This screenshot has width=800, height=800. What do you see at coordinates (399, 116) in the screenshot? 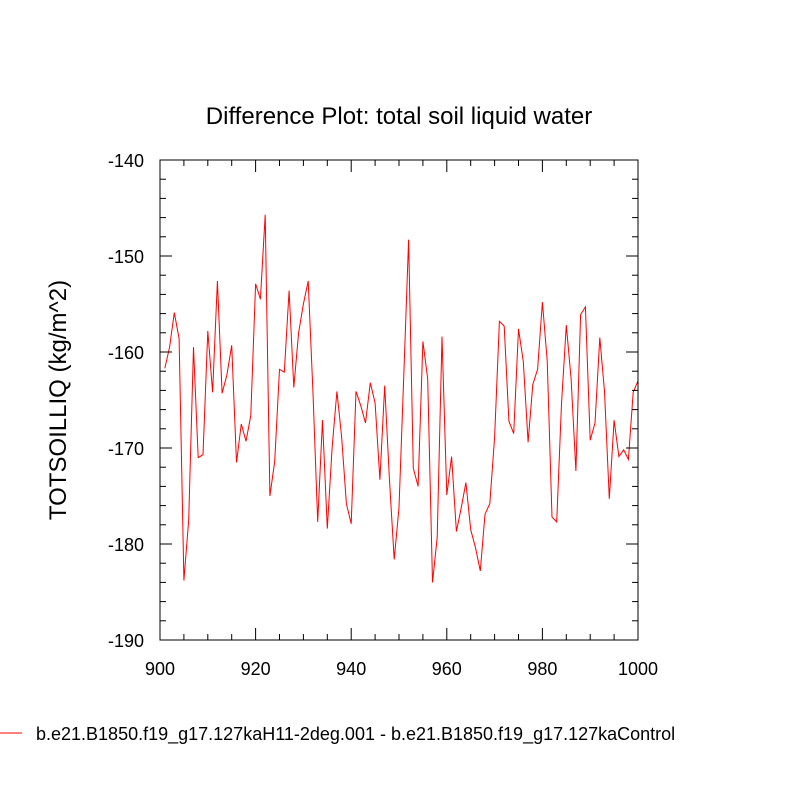
I see `chart-title: Difference Plot: total soil liquid water` at bounding box center [399, 116].